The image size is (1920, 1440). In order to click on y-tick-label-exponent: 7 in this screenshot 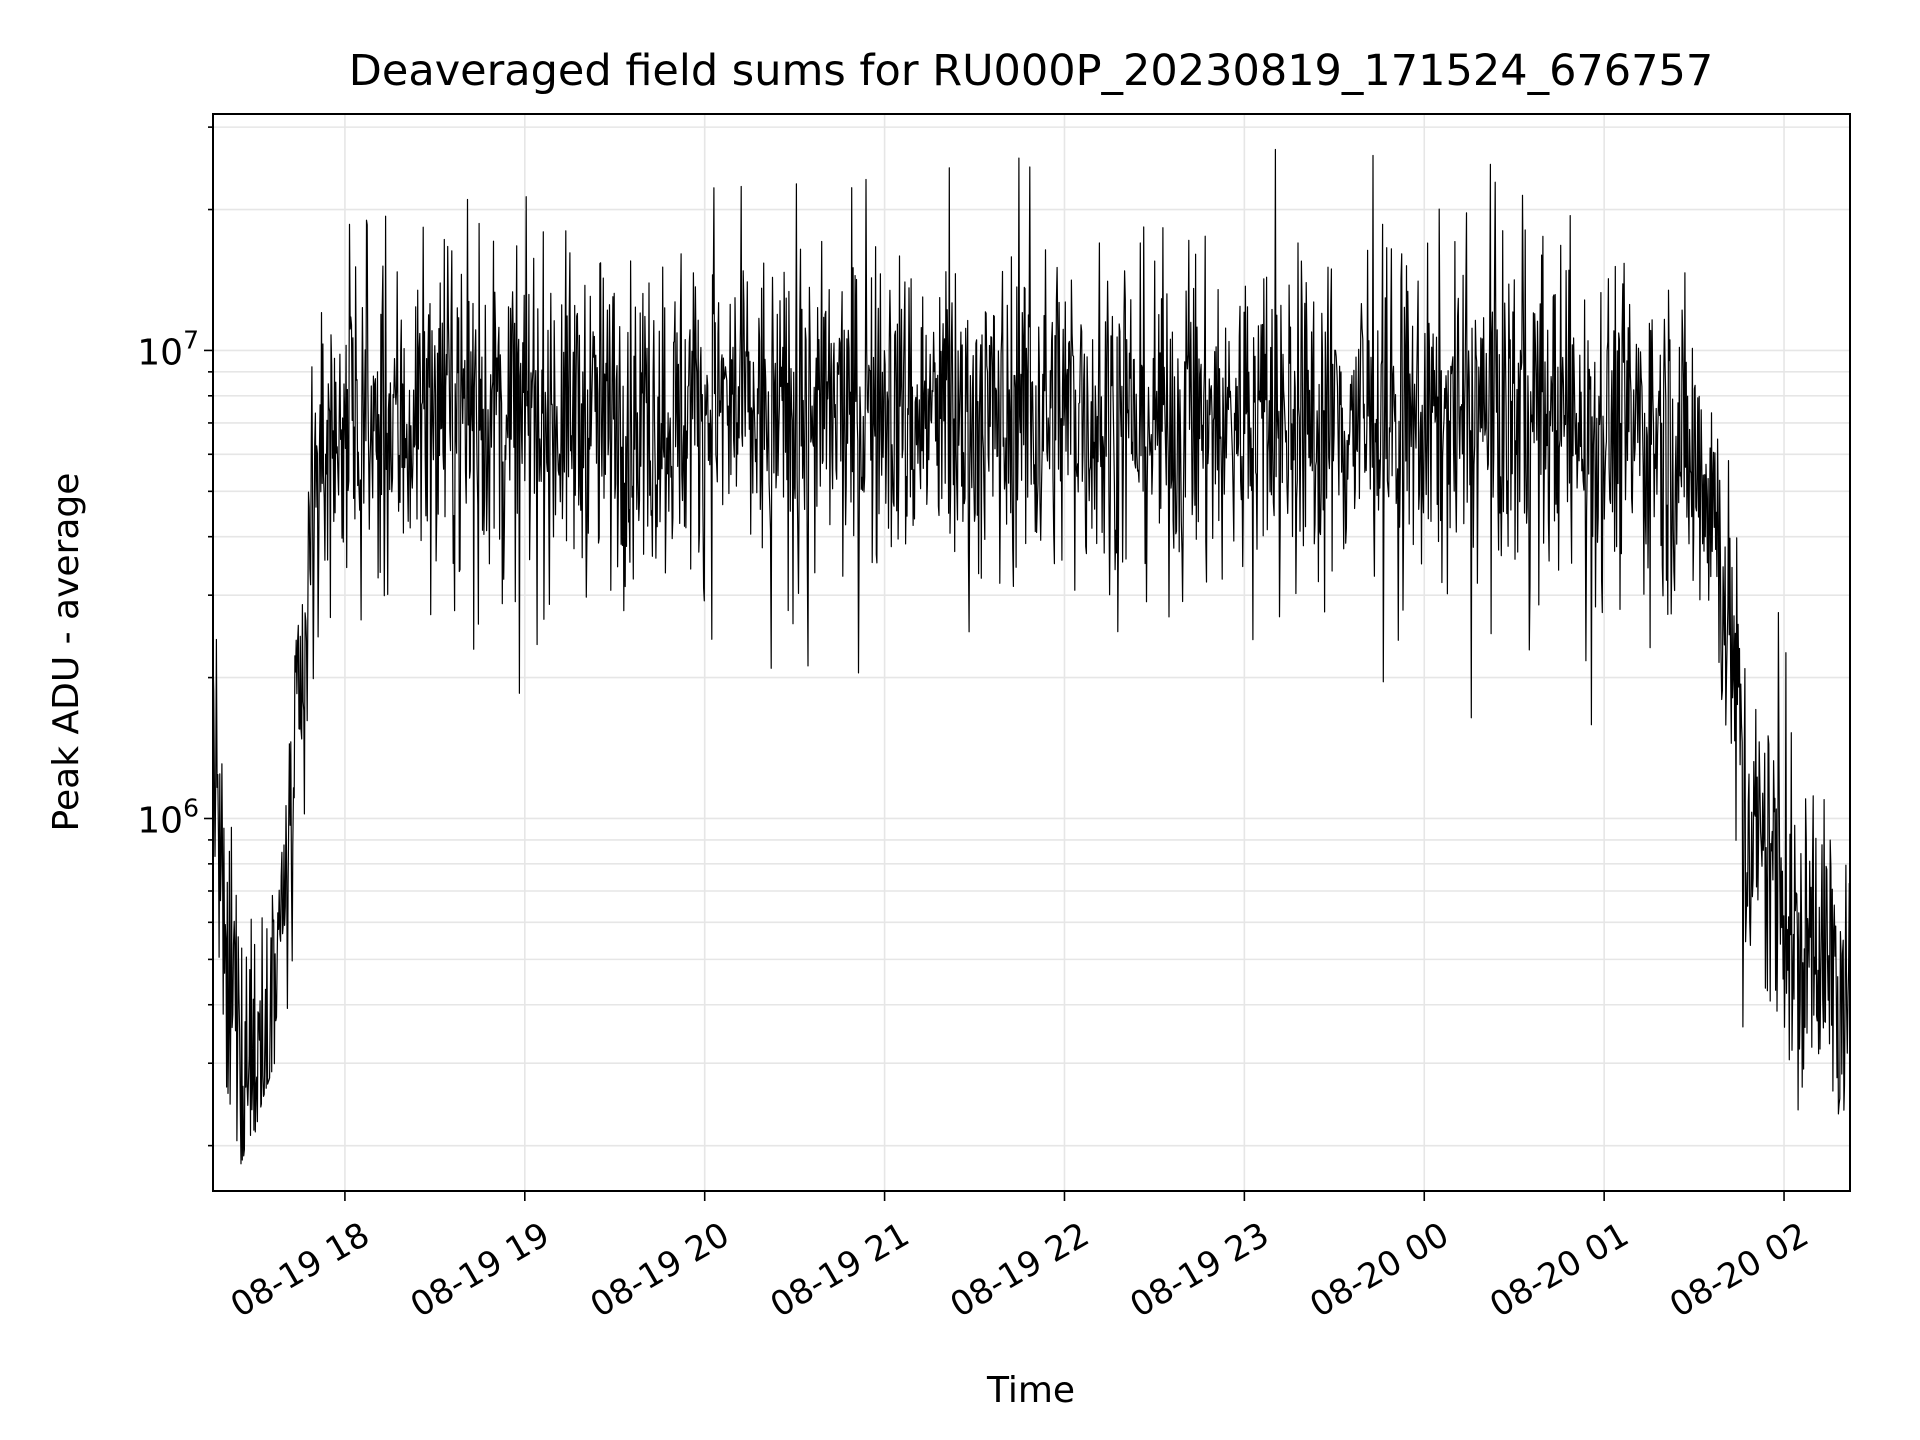, I will do `click(191, 339)`.